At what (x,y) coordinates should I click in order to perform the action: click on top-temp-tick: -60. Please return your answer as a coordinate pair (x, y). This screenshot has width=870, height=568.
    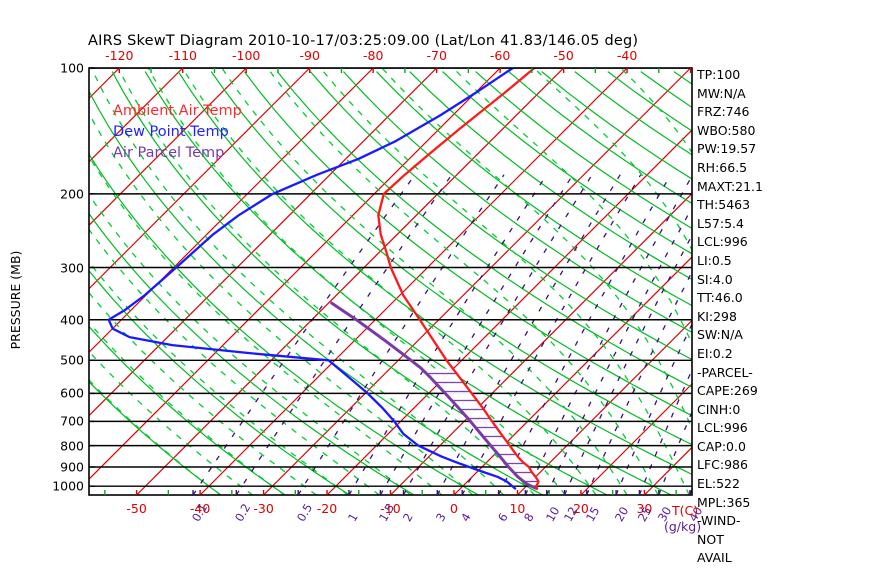
    Looking at the image, I should click on (500, 55).